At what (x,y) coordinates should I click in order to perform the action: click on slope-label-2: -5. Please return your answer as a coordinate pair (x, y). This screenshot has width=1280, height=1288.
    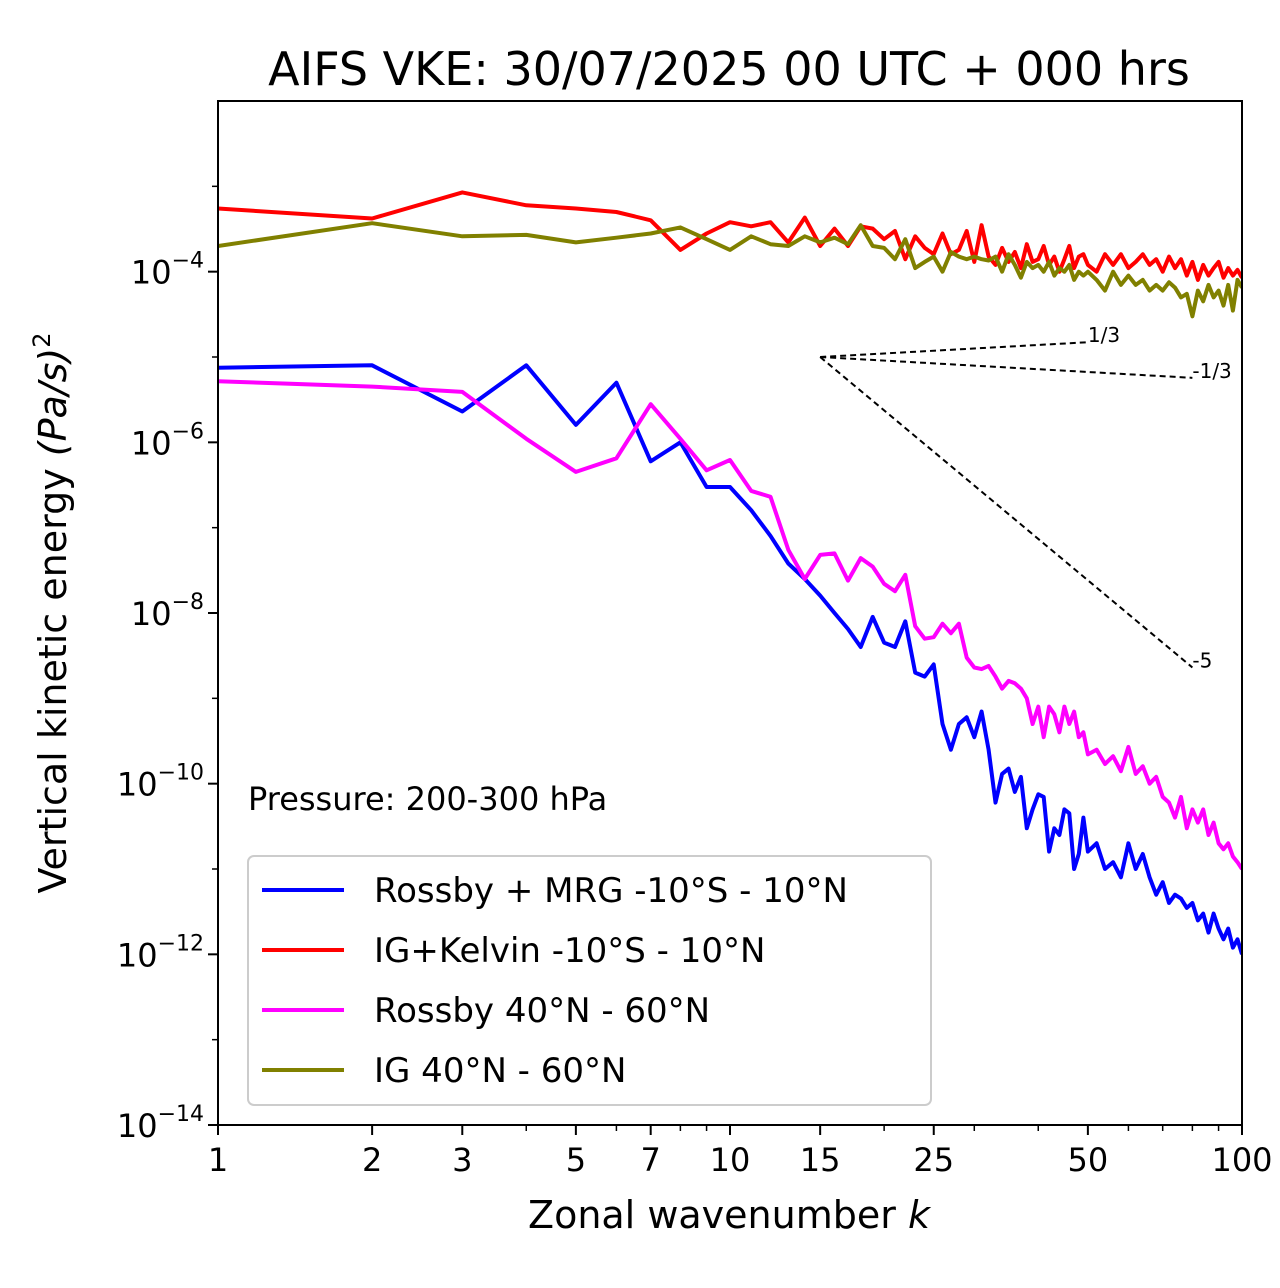
    Looking at the image, I should click on (1202, 660).